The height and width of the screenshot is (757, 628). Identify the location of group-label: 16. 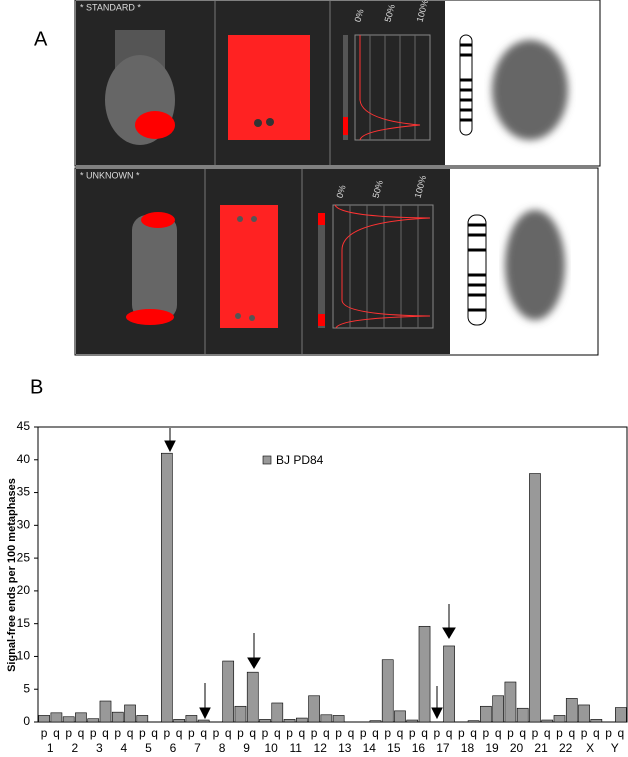
(419, 748).